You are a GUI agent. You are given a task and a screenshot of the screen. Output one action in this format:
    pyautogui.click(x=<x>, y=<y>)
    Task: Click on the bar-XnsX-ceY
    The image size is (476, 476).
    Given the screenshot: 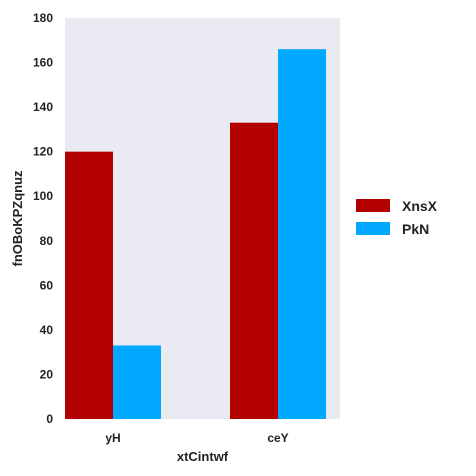 What is the action you would take?
    pyautogui.click(x=254, y=270)
    